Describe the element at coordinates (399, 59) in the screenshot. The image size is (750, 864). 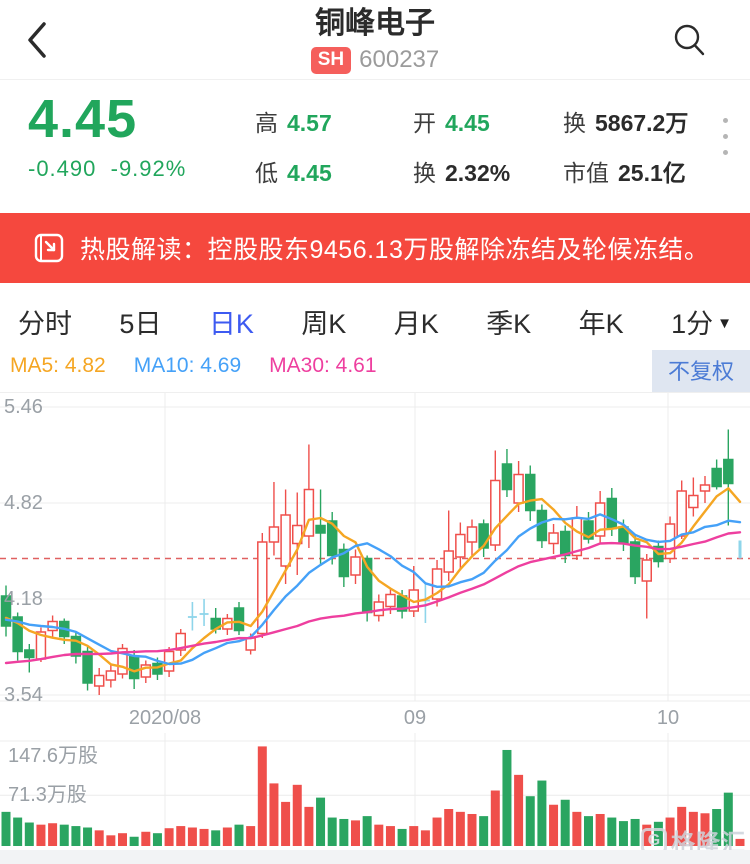
I see `stock-code: 600237` at that location.